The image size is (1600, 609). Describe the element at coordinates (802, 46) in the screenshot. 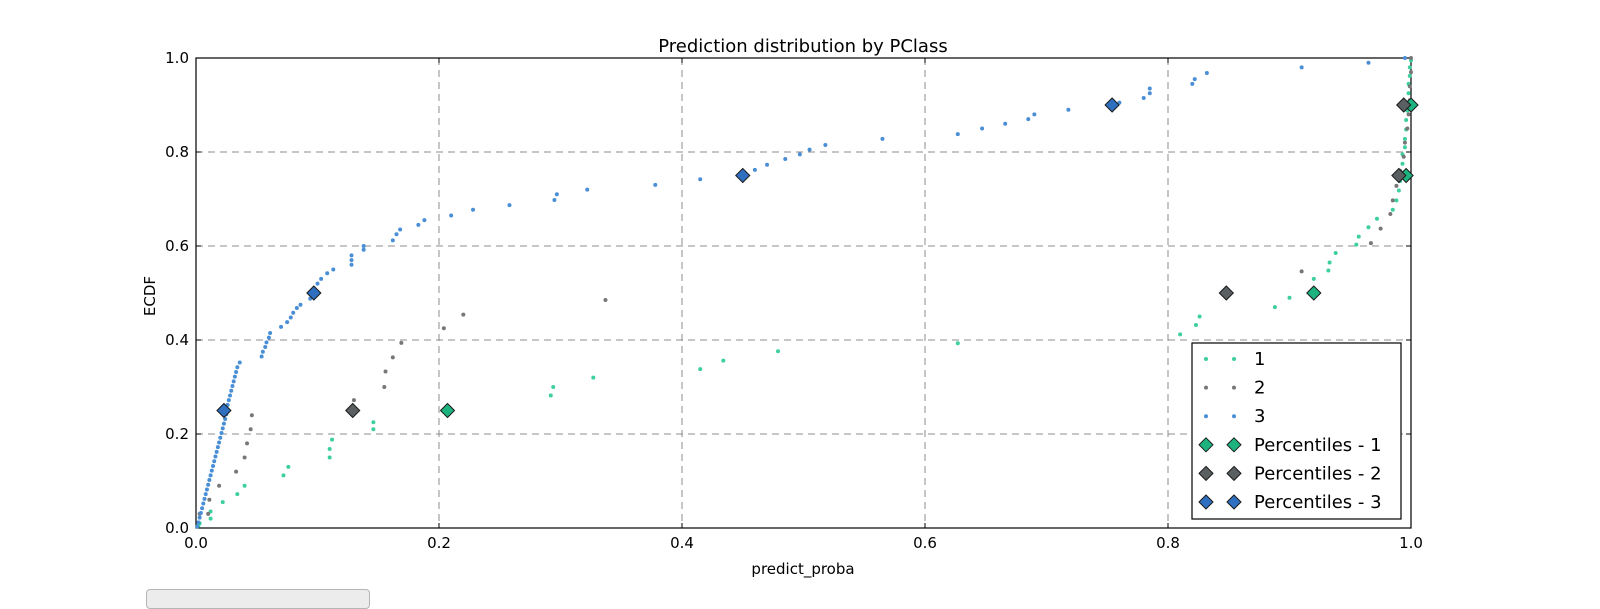

I see `chart-title: Prediction distribution by PClass` at that location.